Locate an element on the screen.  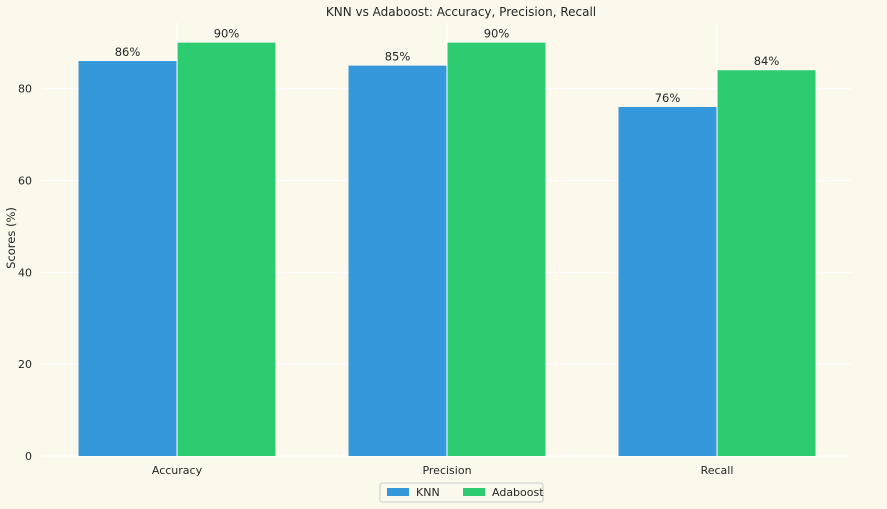
y-tick-label: 60 is located at coordinates (25, 180).